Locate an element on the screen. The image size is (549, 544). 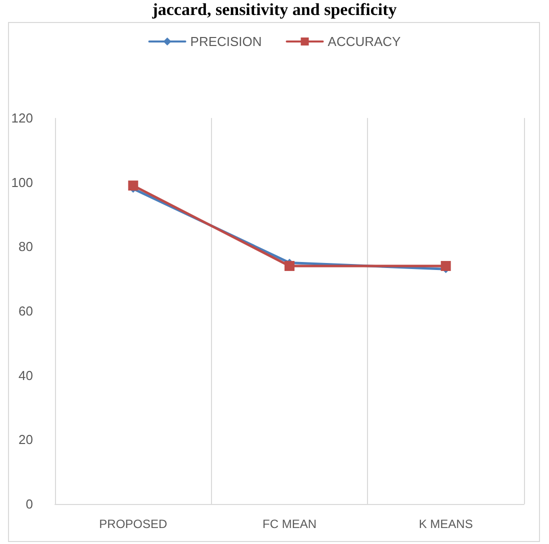
y-tick-label: 60 is located at coordinates (25, 311).